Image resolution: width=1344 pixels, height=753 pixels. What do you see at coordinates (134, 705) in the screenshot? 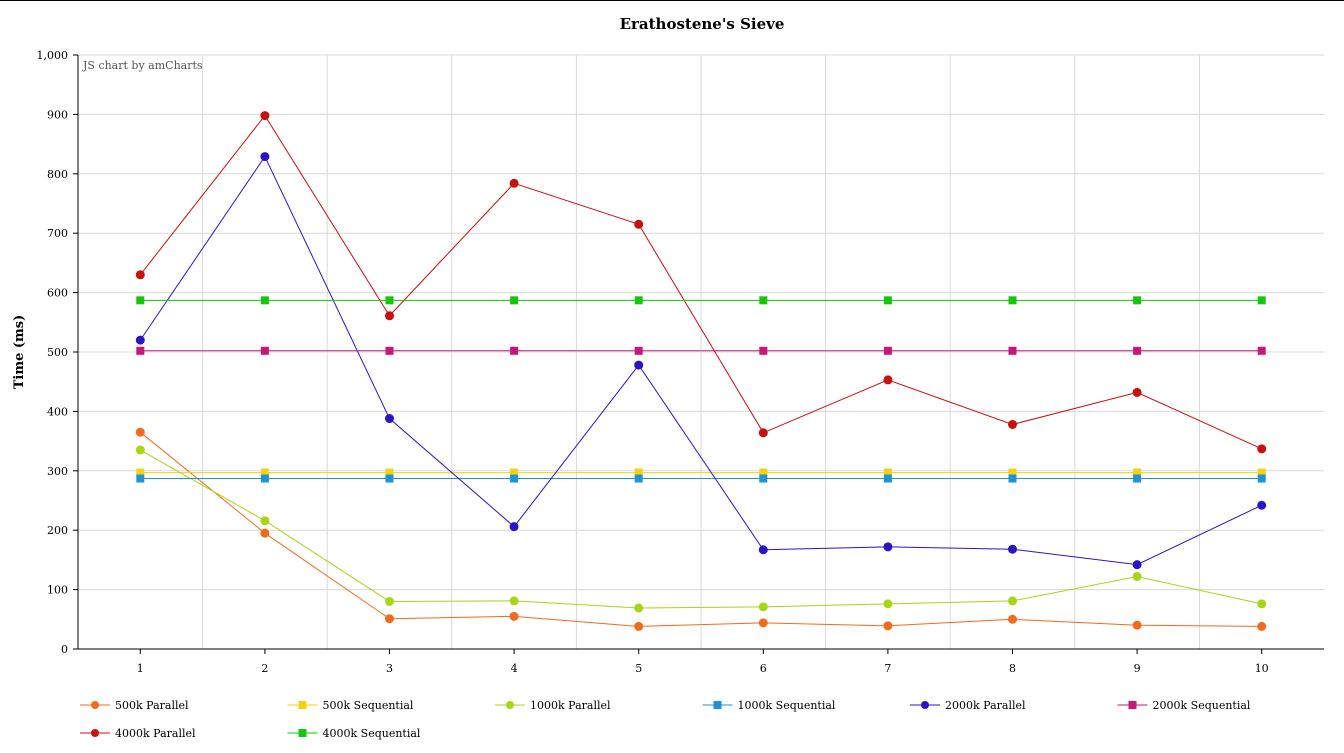
I see `legend-item: 500k Parallel` at bounding box center [134, 705].